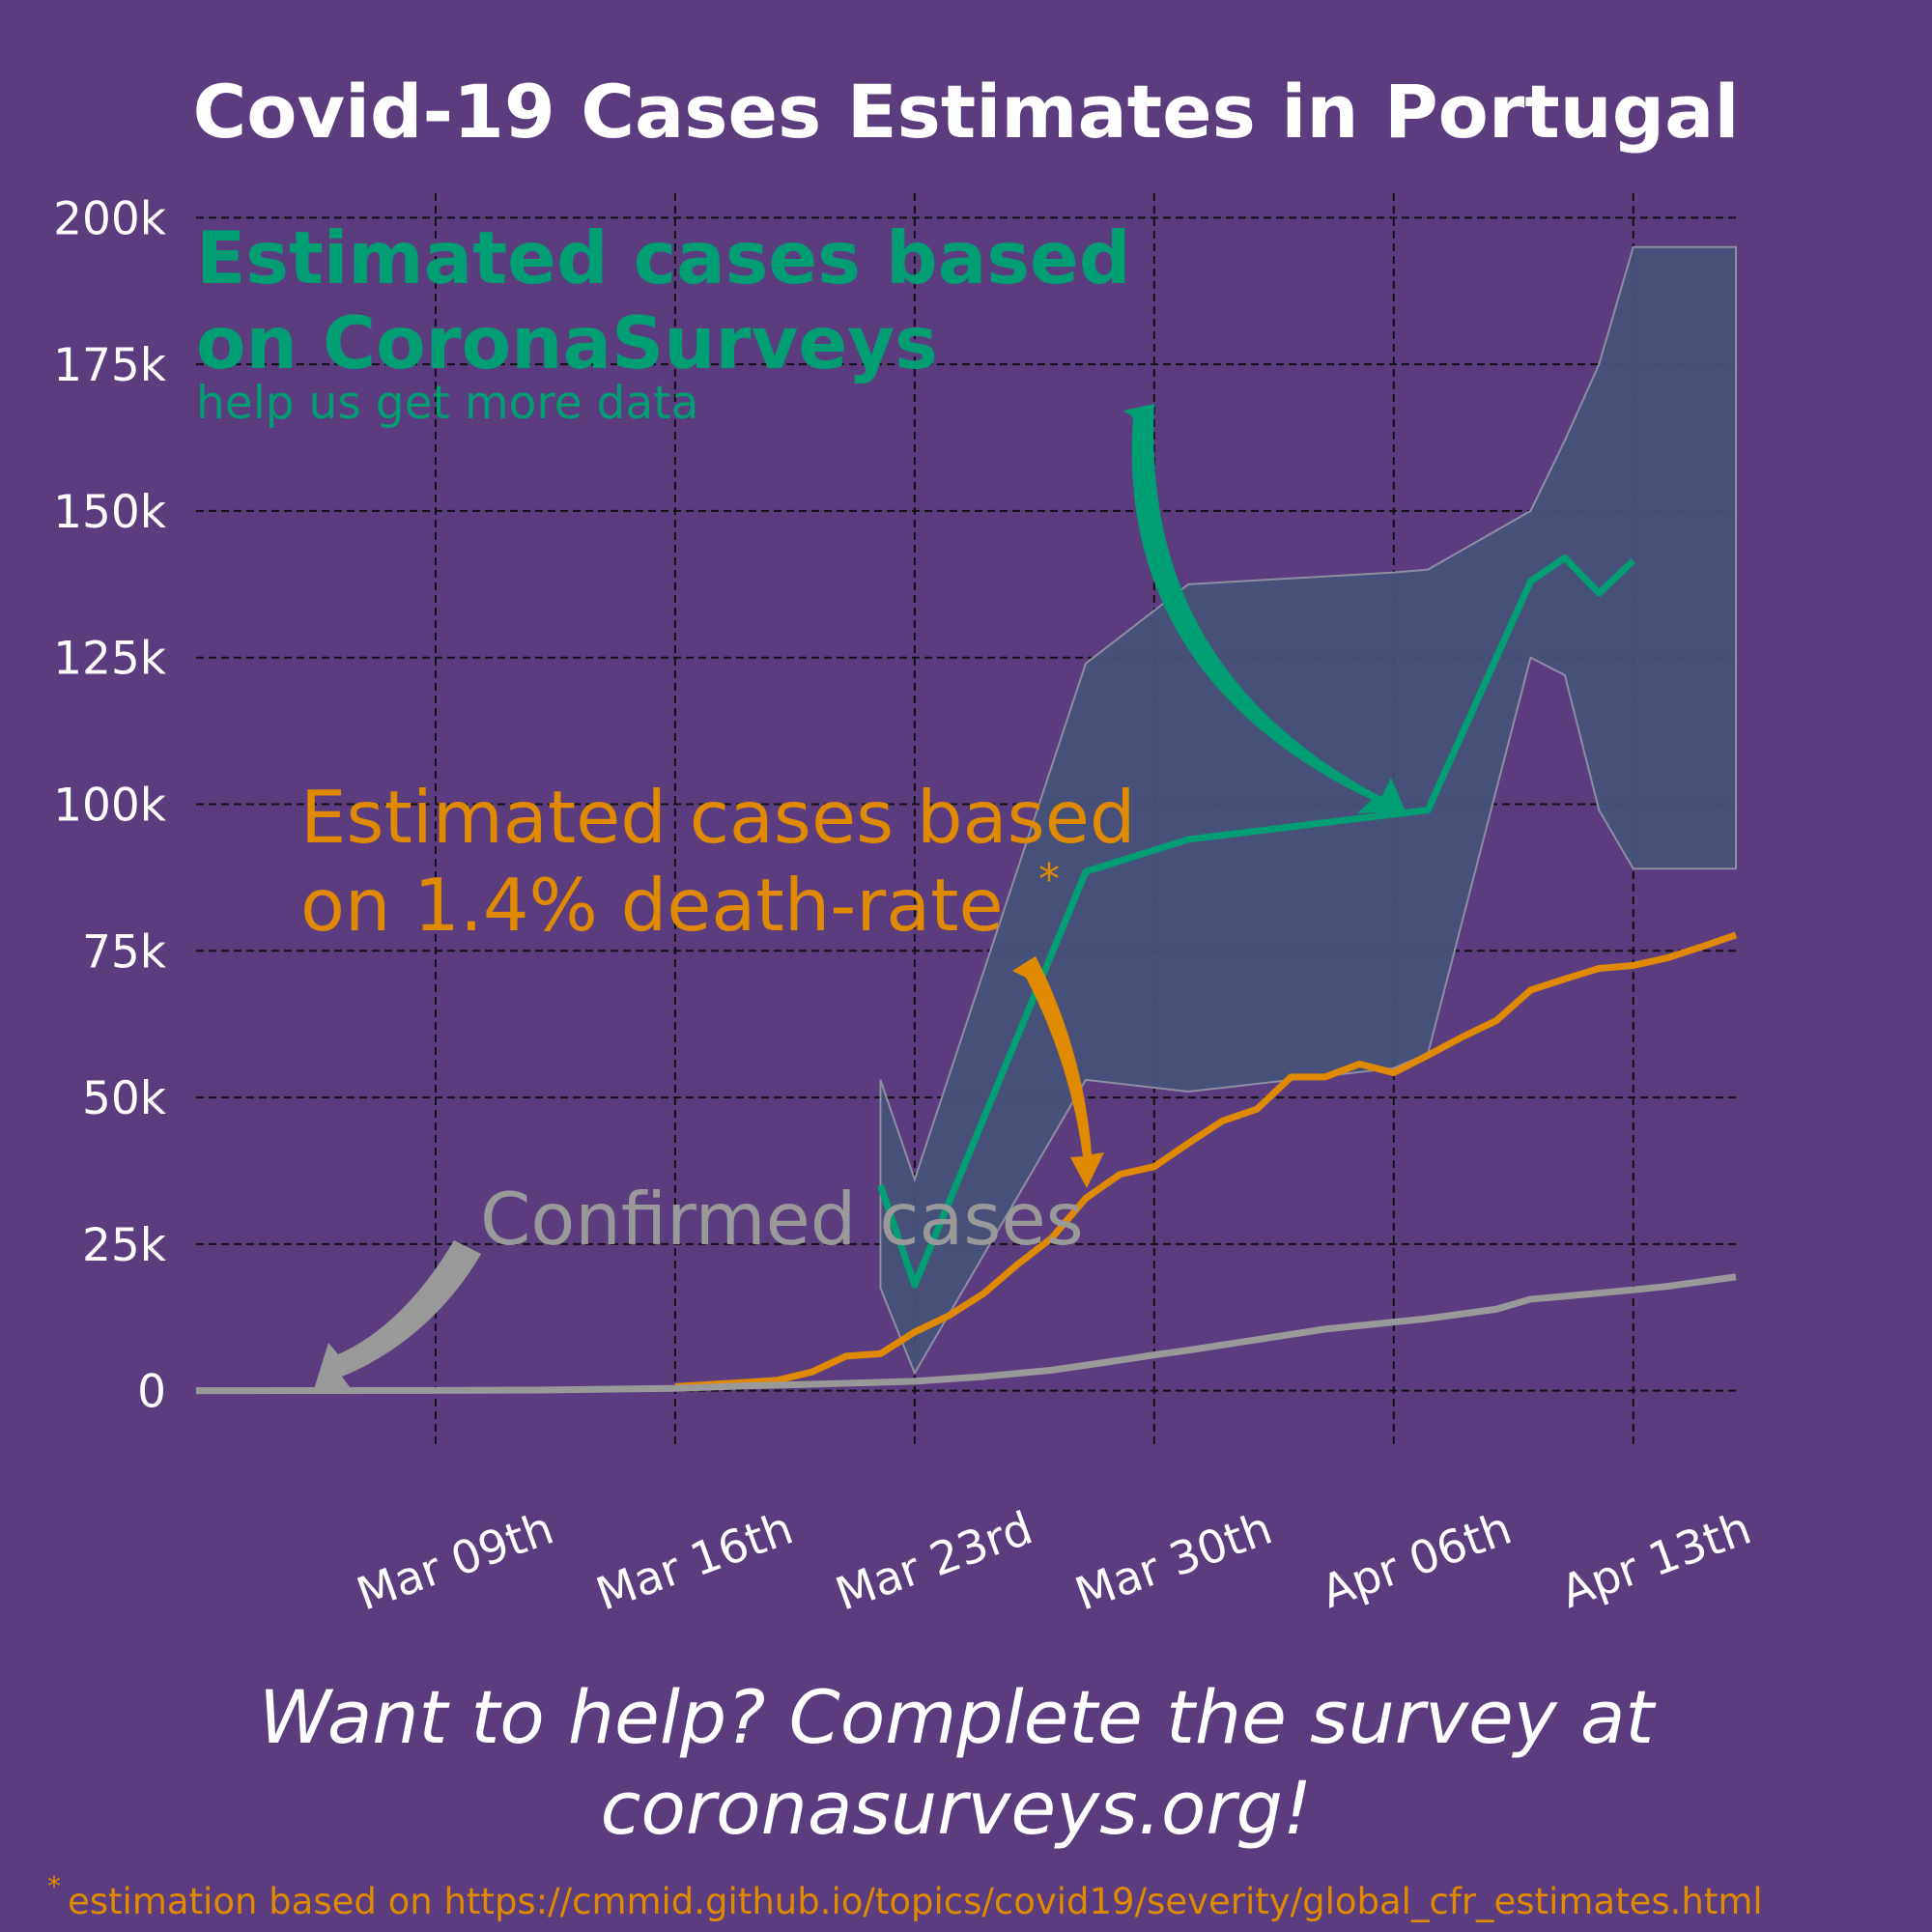 The image size is (1932, 1932). I want to click on x-tick-label: Apr 06th, so click(1417, 1561).